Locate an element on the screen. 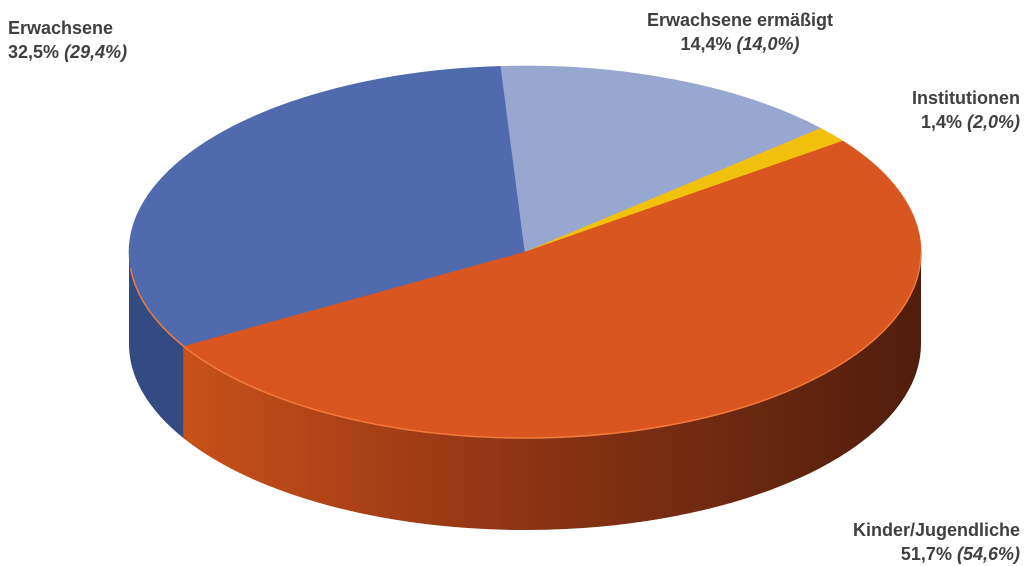 This screenshot has height=566, width=1024. label-erwachsene-ermaessigt-value: 14,4% is located at coordinates (706, 44).